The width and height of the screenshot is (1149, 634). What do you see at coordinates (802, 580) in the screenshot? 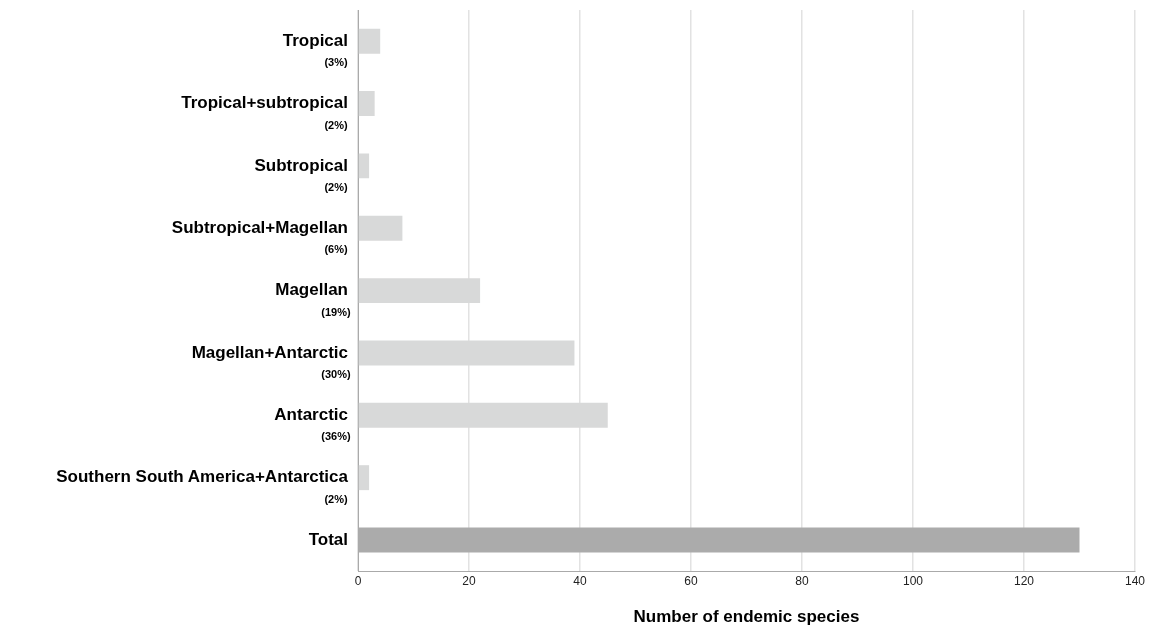
I see `x-tick-label: 80` at bounding box center [802, 580].